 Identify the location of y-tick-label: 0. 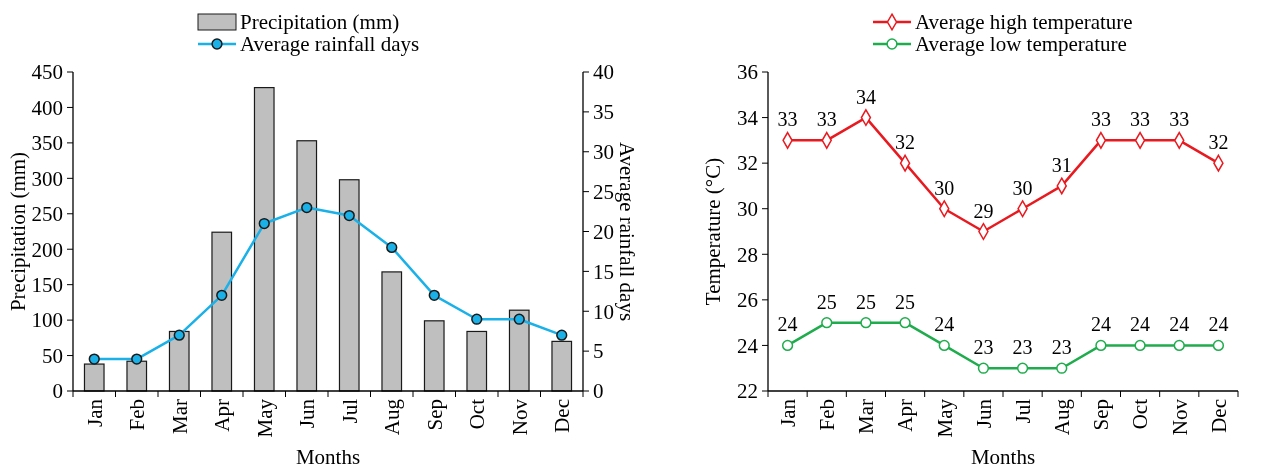
(57, 391).